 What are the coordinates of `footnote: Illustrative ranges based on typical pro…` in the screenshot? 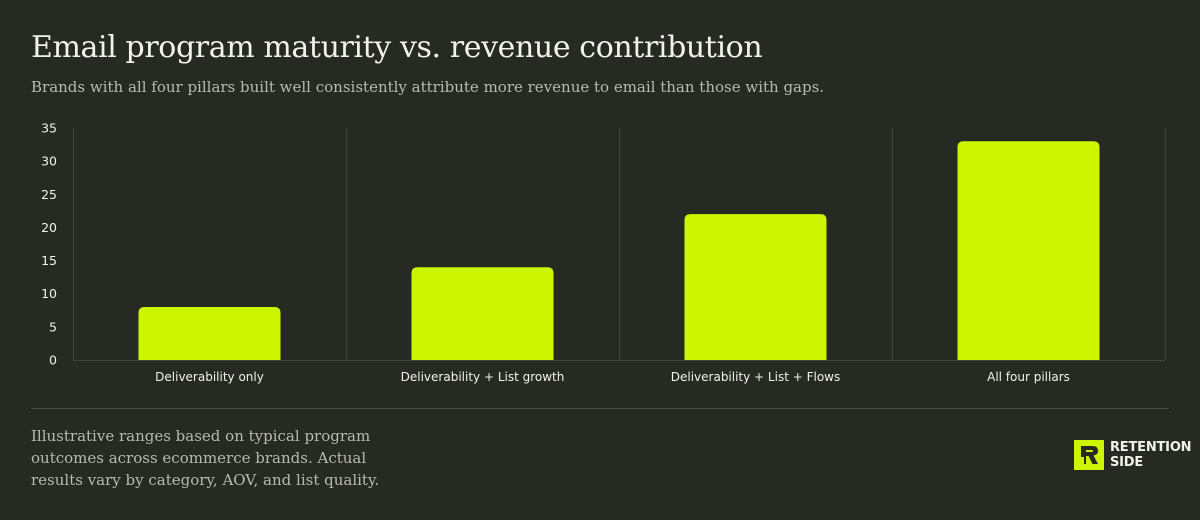 It's located at (205, 458).